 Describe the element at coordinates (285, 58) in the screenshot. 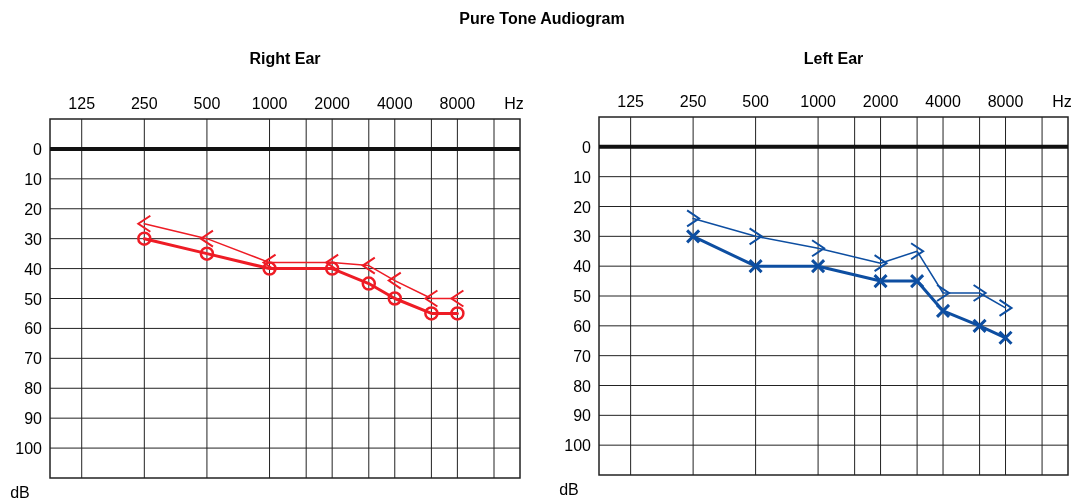

I see `chart-subtitle: Right Ear` at that location.